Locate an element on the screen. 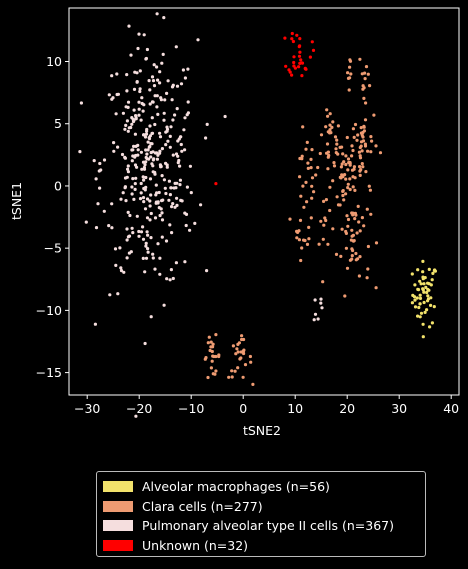 Image resolution: width=468 pixels, height=569 pixels. x-tick-label: −30 is located at coordinates (87, 408).